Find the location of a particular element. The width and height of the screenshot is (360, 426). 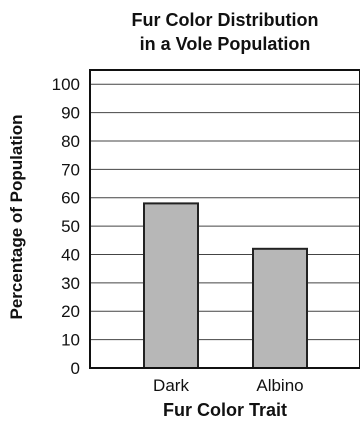

chart-title-line-1: Fur Color Distribution is located at coordinates (225, 20).